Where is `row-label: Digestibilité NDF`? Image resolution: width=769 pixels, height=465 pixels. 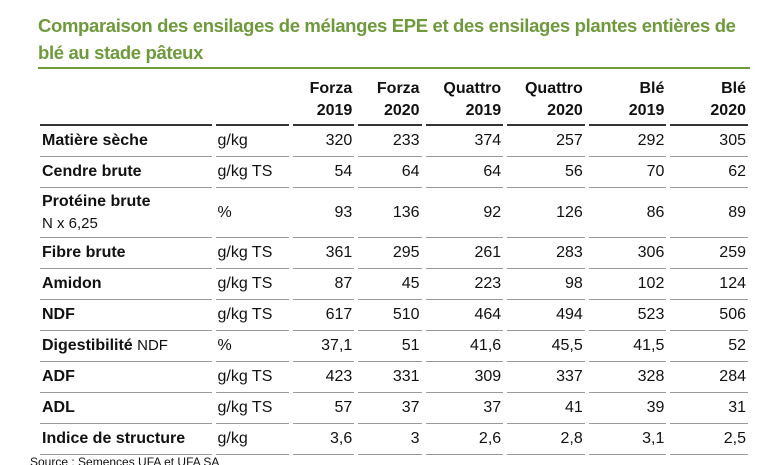 row-label: Digestibilité NDF is located at coordinates (126, 346).